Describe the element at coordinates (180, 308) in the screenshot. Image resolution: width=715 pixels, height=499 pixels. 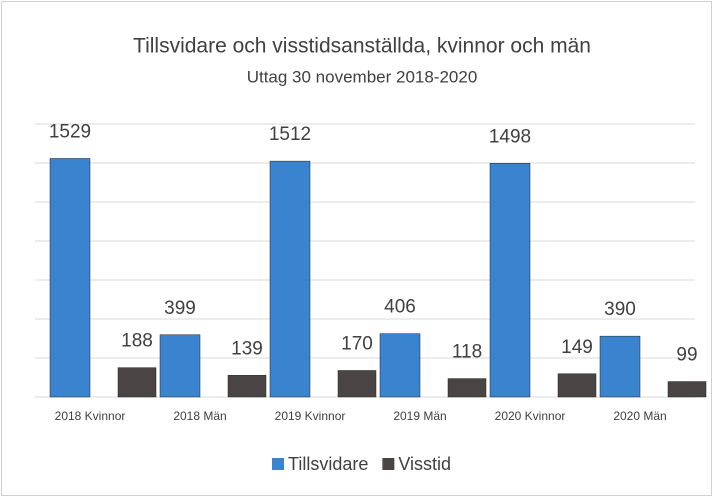
I see `data-label: 399` at that location.